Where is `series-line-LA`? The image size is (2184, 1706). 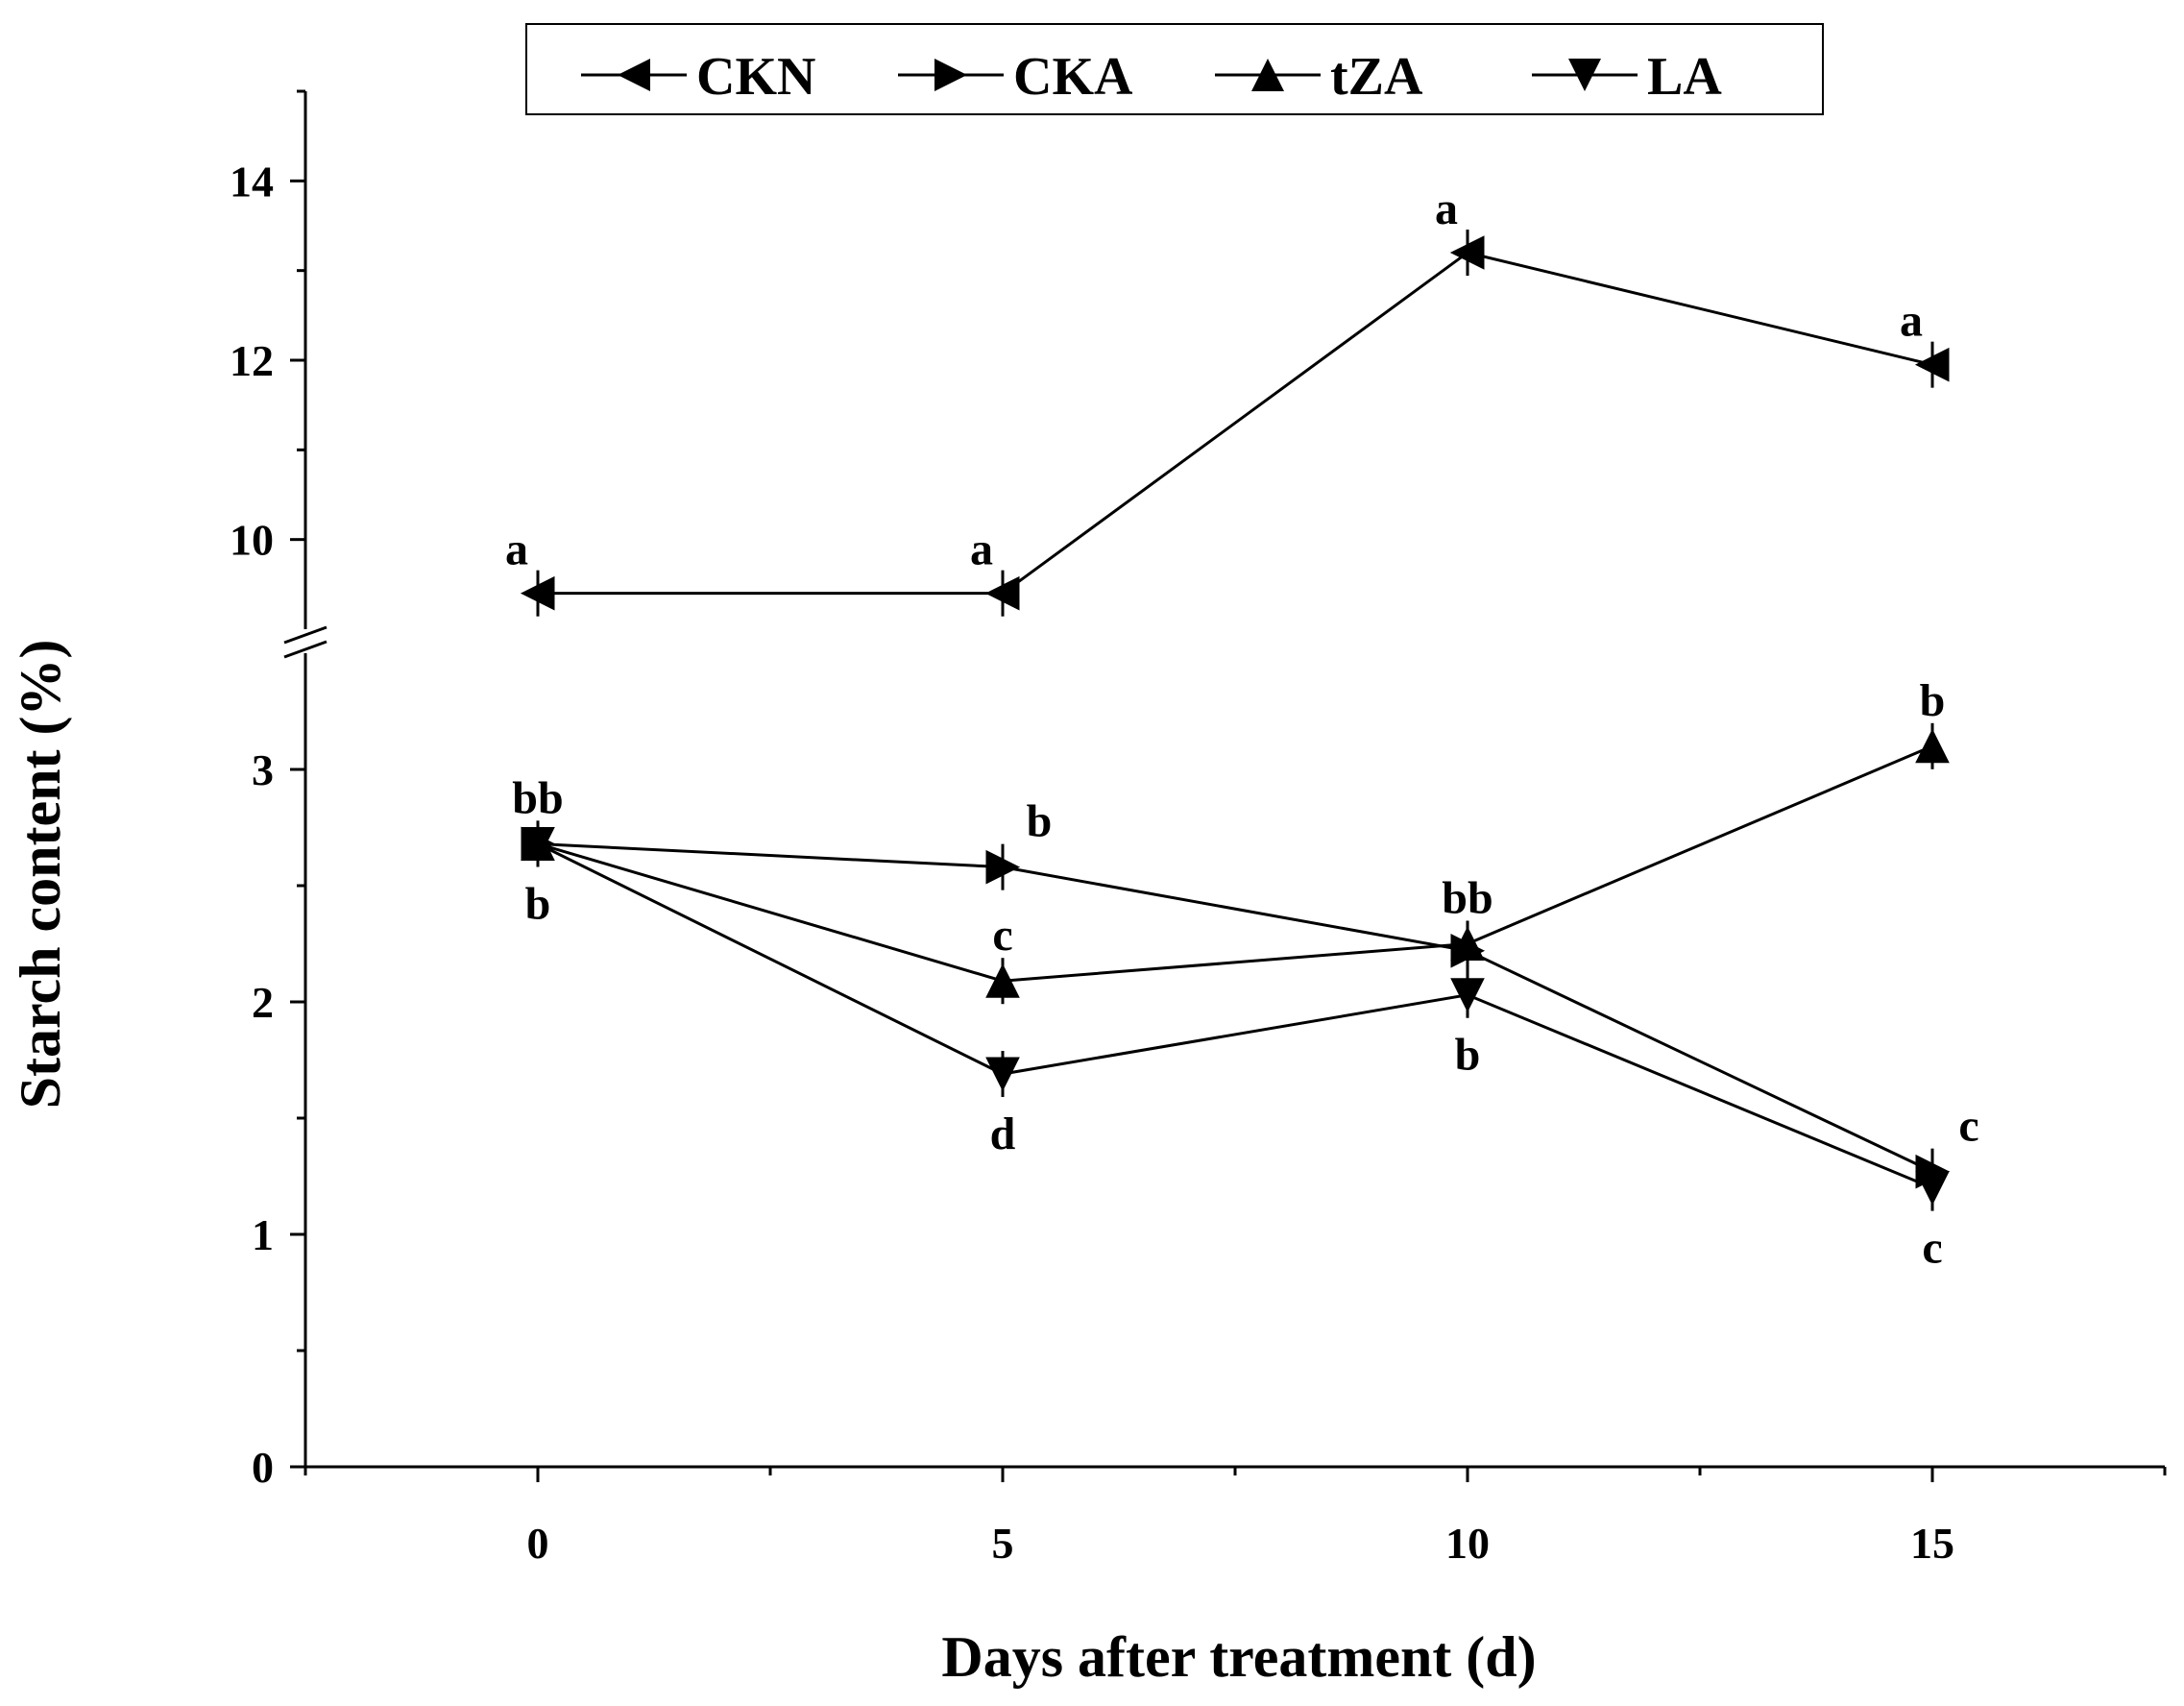 series-line-LA is located at coordinates (1235, 1015).